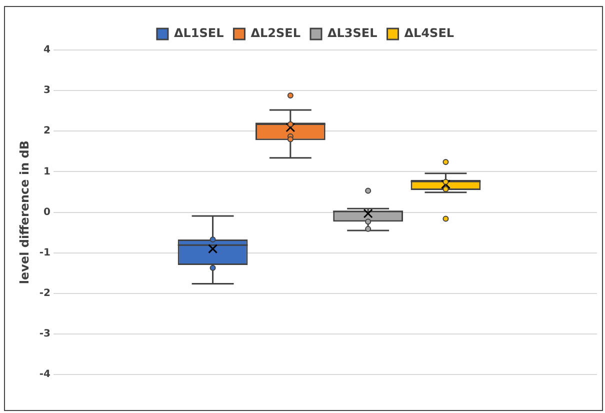 This screenshot has width=605, height=413. Describe the element at coordinates (275, 33) in the screenshot. I see `legend-label: ΔL2SEL` at that location.